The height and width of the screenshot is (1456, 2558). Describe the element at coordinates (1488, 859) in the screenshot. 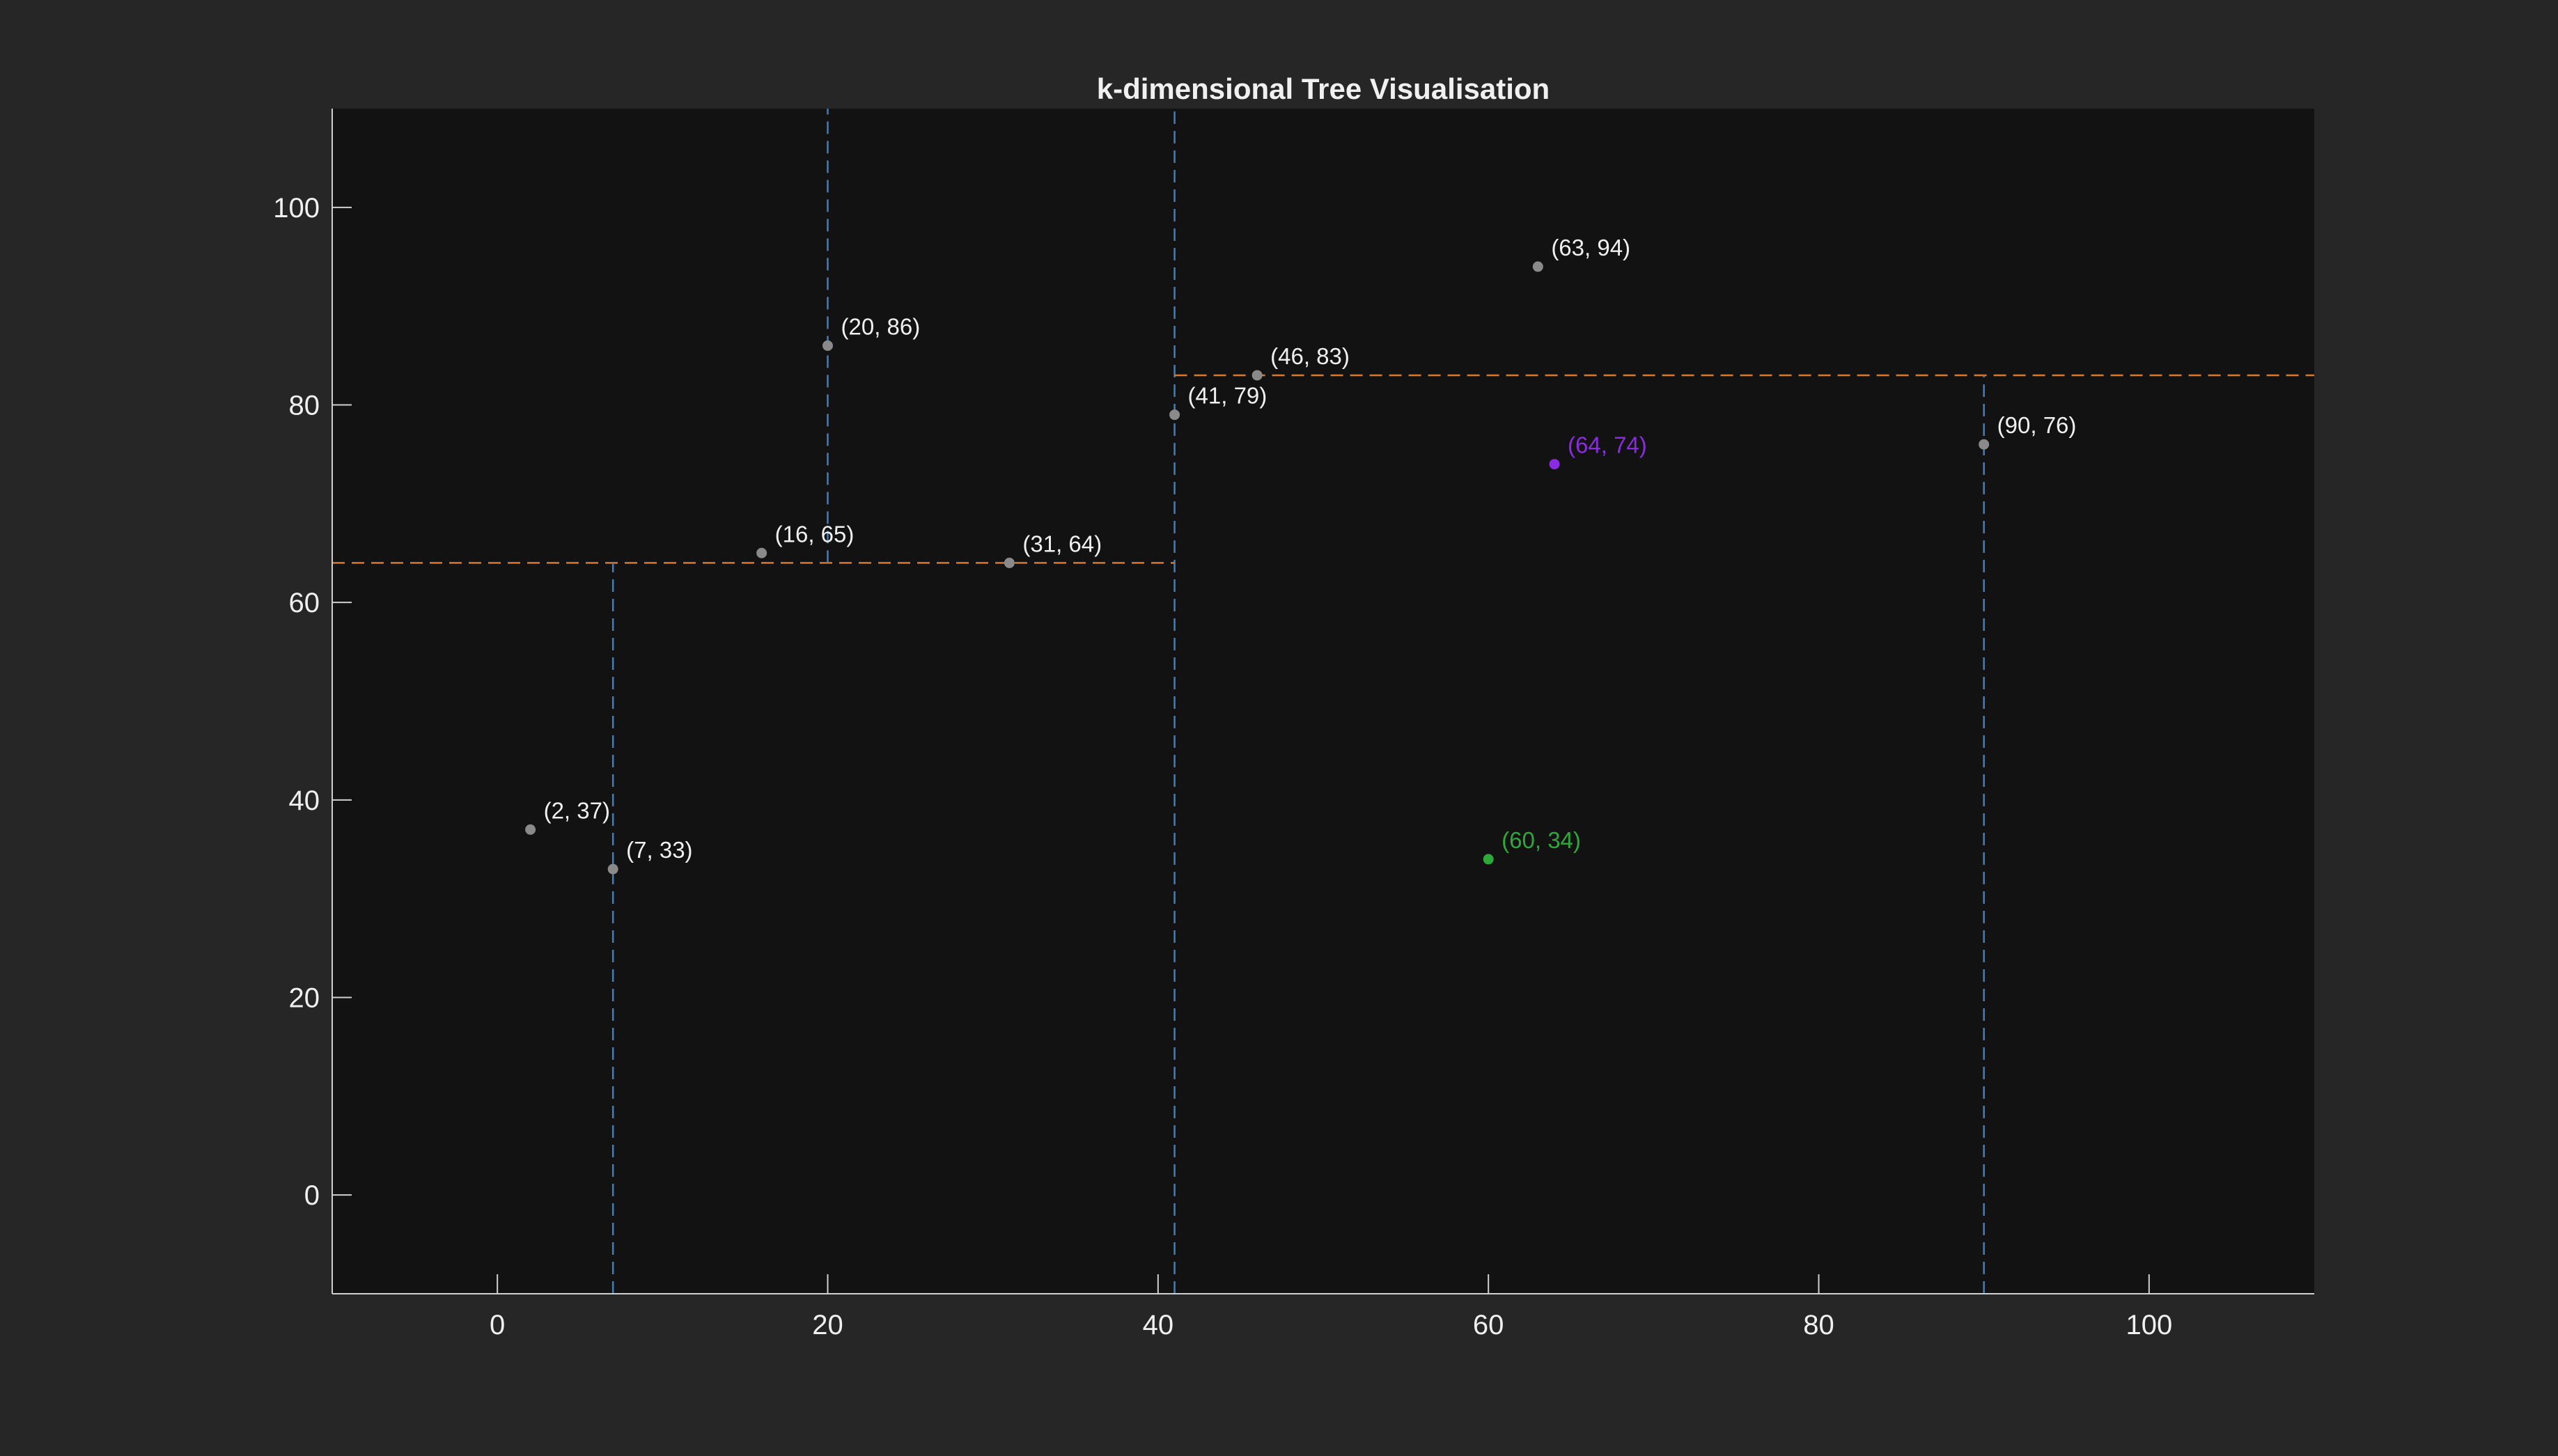

I see `query-point` at that location.